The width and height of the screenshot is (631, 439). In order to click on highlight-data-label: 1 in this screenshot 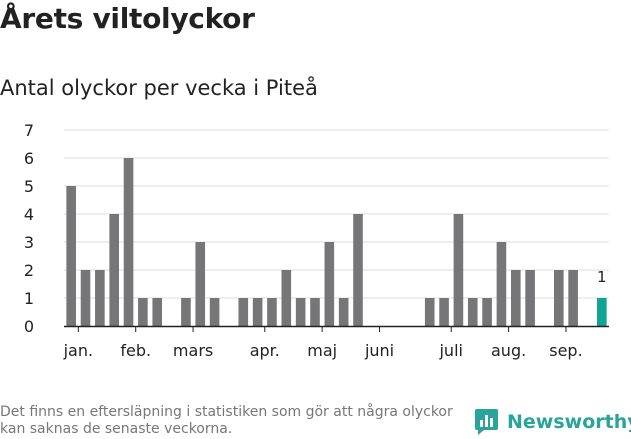, I will do `click(602, 277)`.